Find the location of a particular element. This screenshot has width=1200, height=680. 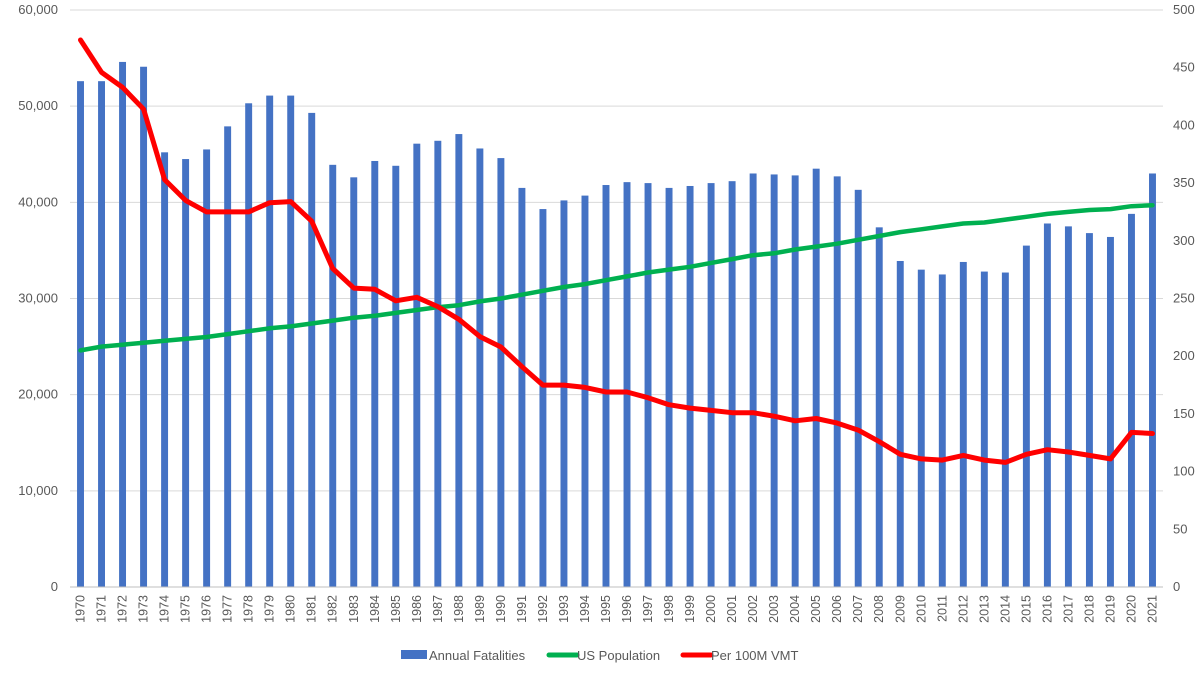

right-y-tick-label: 50 is located at coordinates (1180, 528).